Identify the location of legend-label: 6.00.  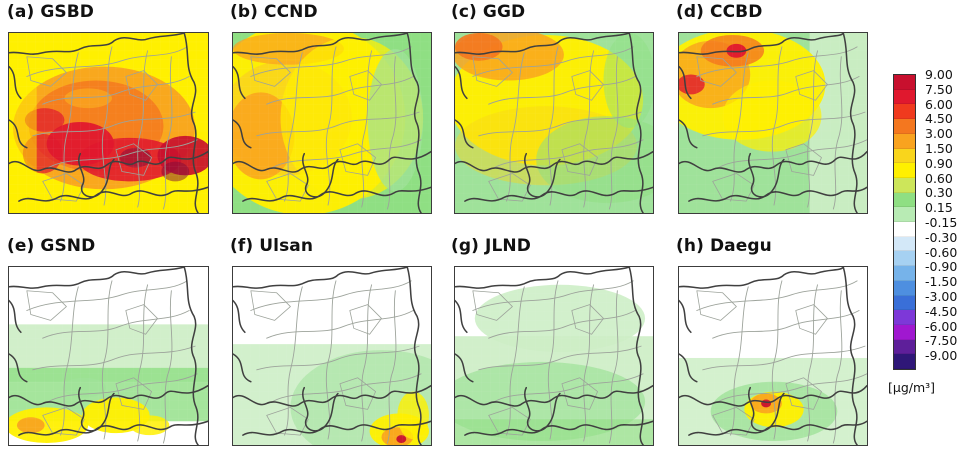
(939, 104).